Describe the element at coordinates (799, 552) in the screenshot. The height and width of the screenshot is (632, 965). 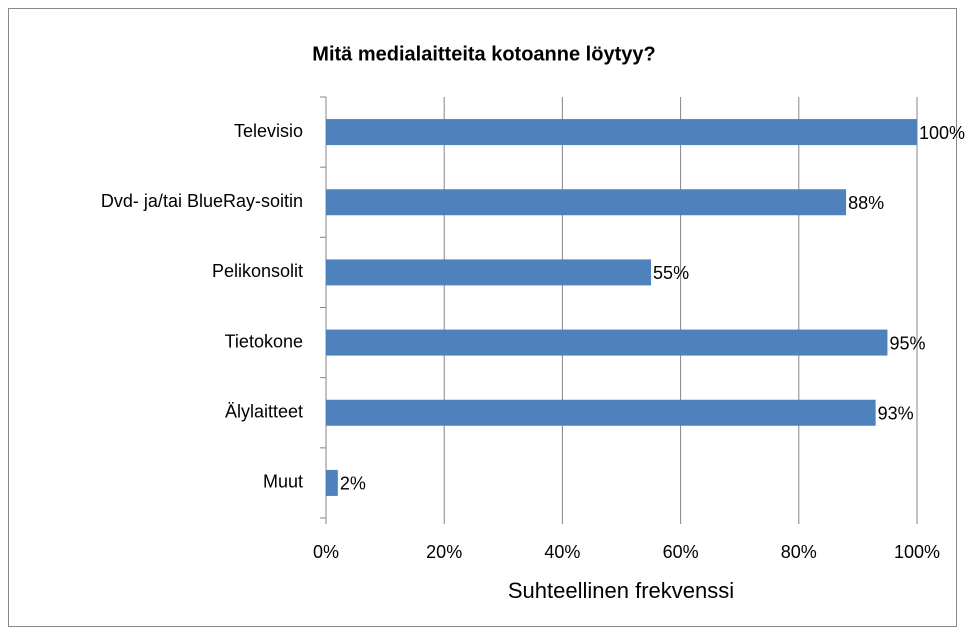
I see `x-tick-label: 80%` at that location.